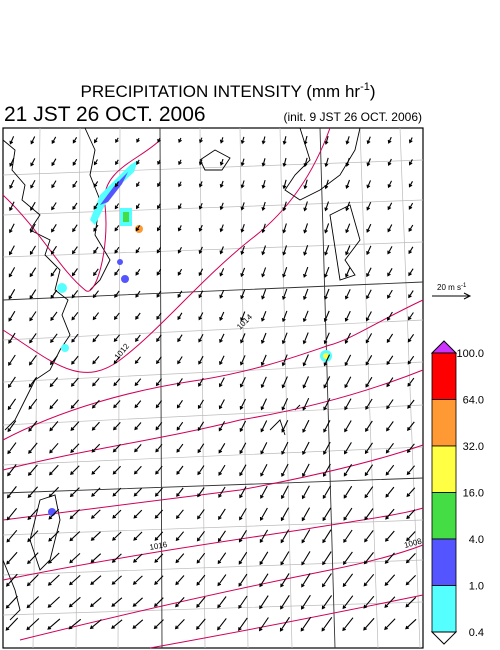  Describe the element at coordinates (352, 117) in the screenshot. I see `init-time: (init. 9 JST 26 OCT. 2006)` at that location.